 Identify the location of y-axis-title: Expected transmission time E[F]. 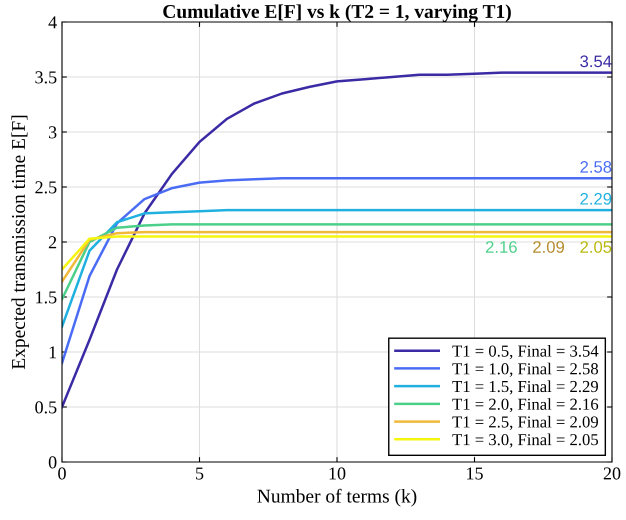
(20, 243).